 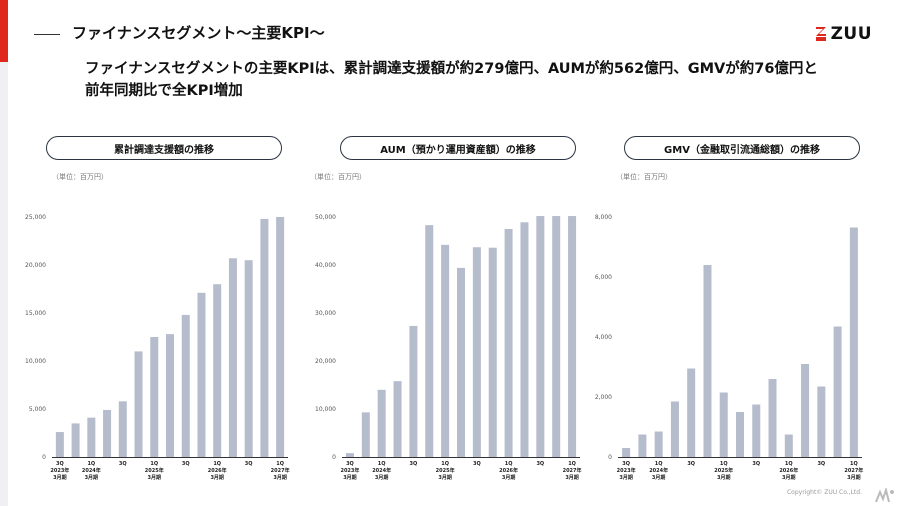 What do you see at coordinates (603, 337) in the screenshot?
I see `y-tick-label: 4,000` at bounding box center [603, 337].